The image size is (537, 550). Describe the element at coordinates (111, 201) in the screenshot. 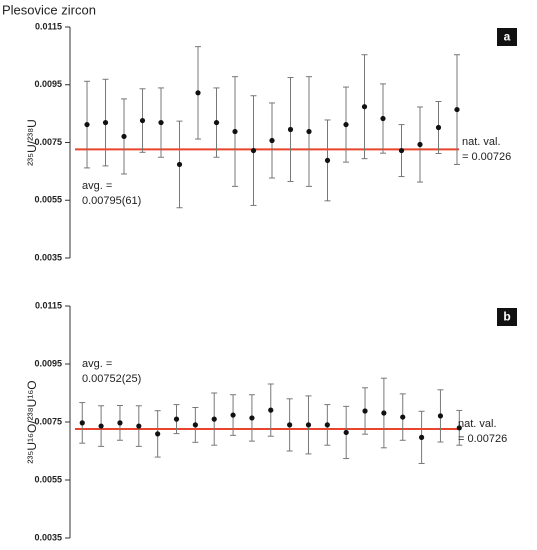

I see `annotation: 0.00795(61)` at that location.